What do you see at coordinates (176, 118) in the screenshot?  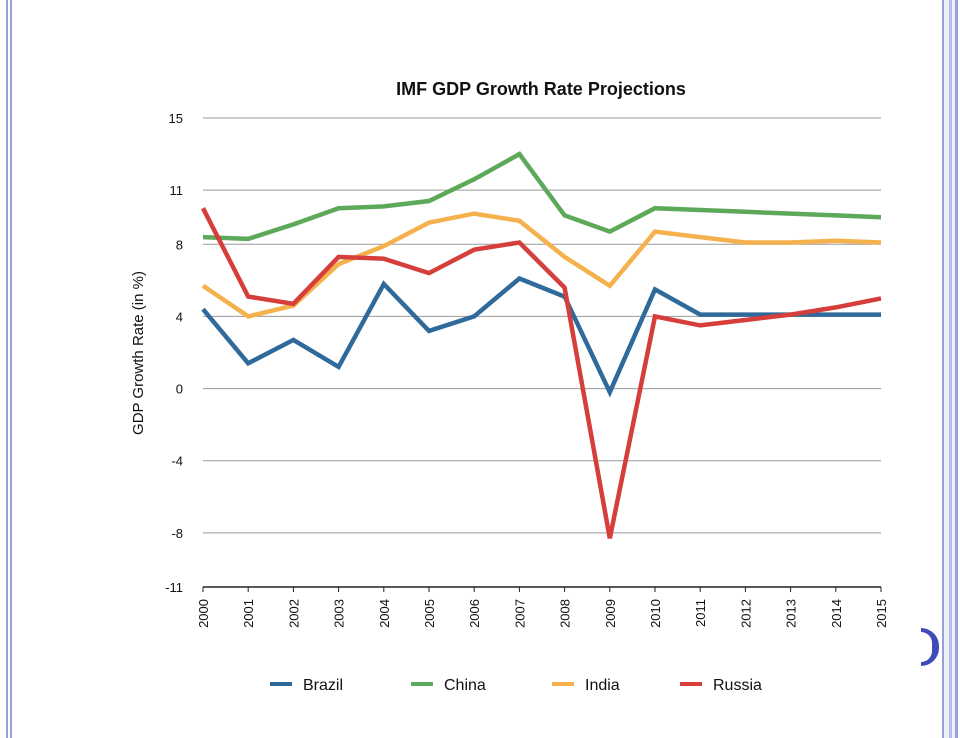 I see `y-tick-label: 15` at bounding box center [176, 118].